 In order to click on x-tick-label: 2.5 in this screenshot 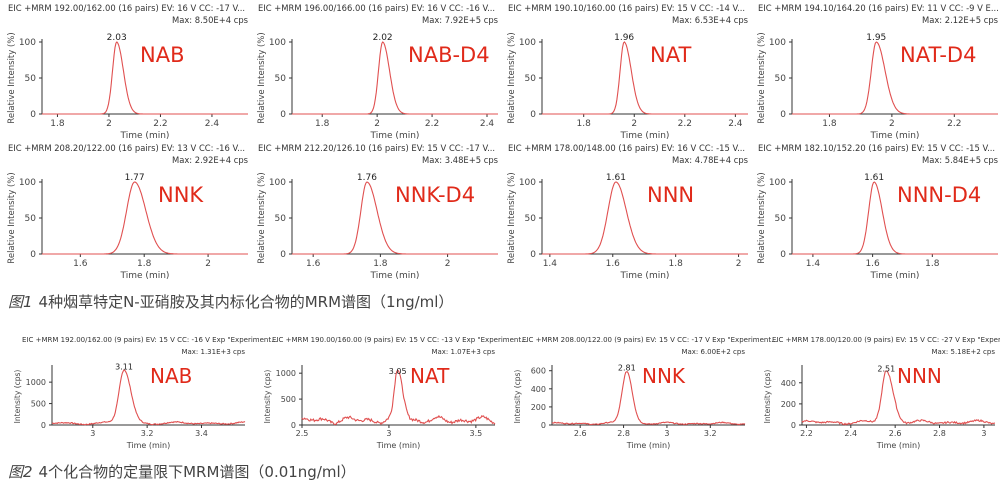, I will do `click(302, 433)`.